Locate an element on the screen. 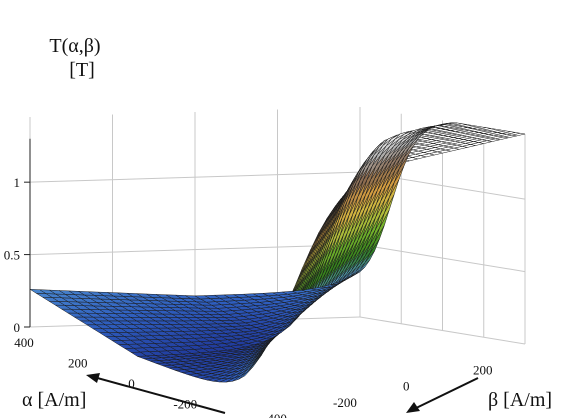 The width and height of the screenshot is (578, 418). z-tick-label: 0.5 is located at coordinates (12, 255).